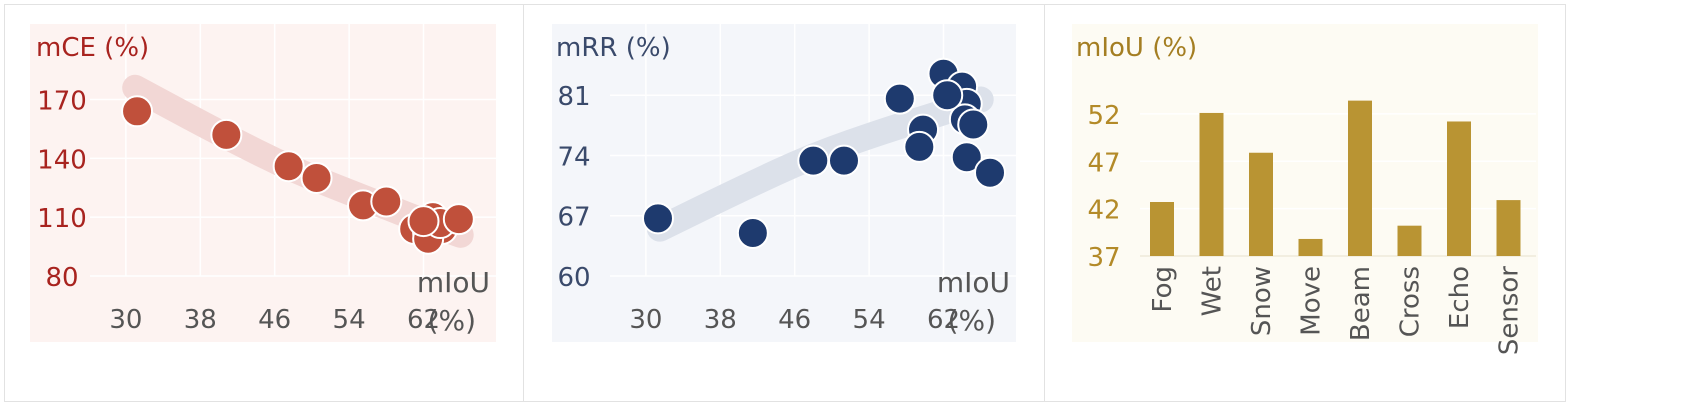  Describe the element at coordinates (1136, 48) in the screenshot. I see `miou-y-axis-label: mIoU (%)` at that location.